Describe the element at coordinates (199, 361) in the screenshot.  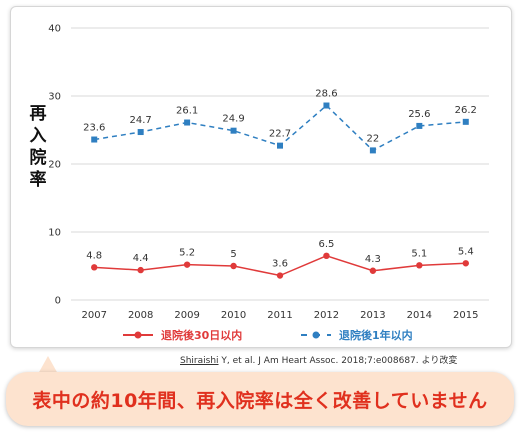
I see `citation-author: Shiraishi` at that location.